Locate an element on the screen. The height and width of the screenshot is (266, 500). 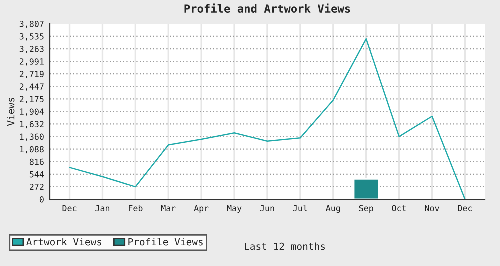
x-tick-label: Mar is located at coordinates (168, 208).